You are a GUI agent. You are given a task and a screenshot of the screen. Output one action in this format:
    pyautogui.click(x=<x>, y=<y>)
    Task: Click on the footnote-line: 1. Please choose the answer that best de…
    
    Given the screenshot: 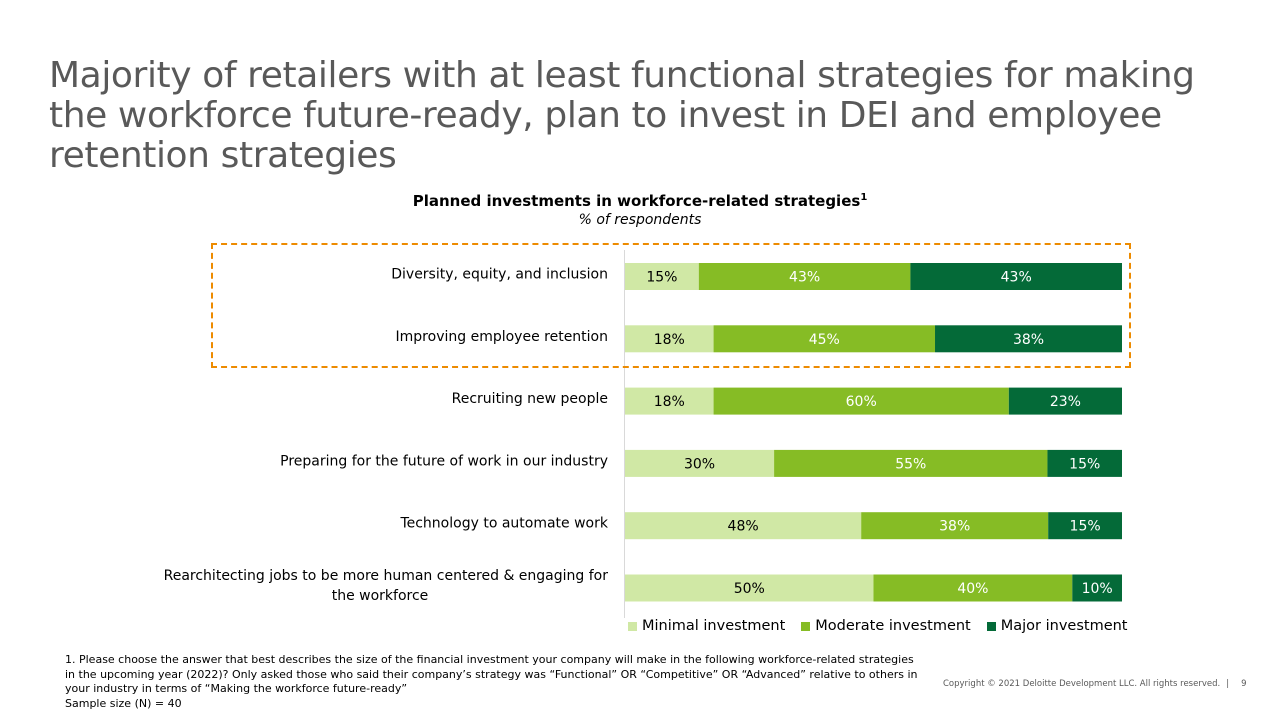 What is the action you would take?
    pyautogui.click(x=489, y=659)
    